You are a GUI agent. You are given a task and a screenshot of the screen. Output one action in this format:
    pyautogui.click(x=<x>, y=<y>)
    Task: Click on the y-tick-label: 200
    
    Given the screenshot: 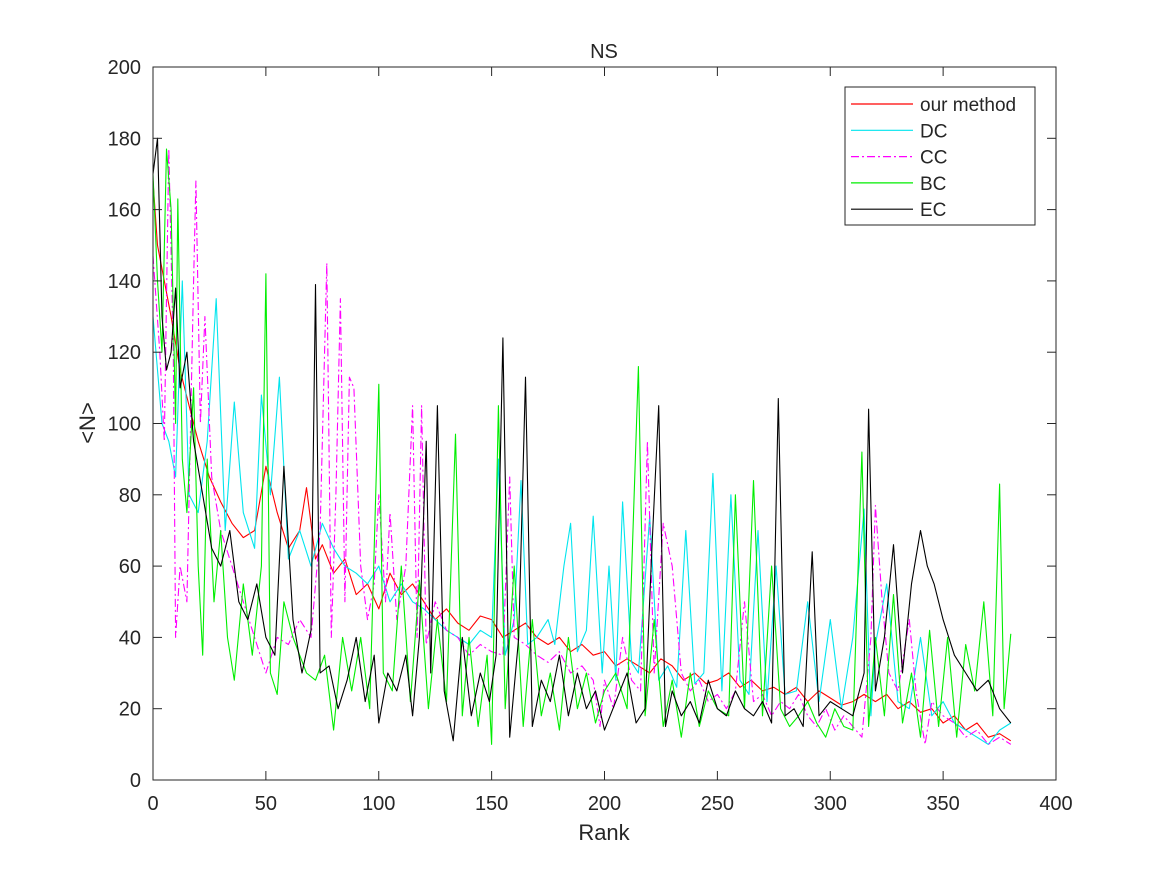 What is the action you would take?
    pyautogui.click(x=124, y=68)
    